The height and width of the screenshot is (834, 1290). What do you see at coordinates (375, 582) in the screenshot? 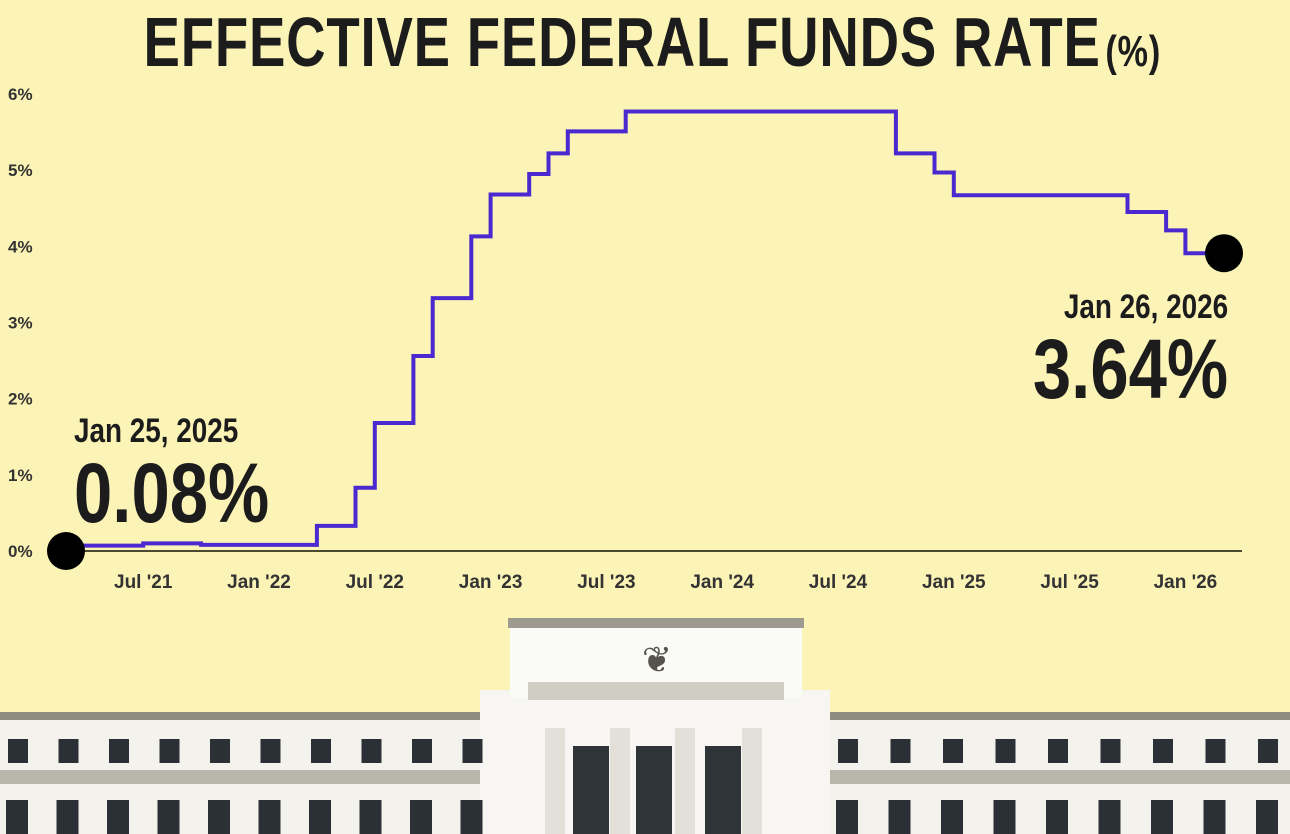
I see `x-tick-label: Jul '22` at bounding box center [375, 582].